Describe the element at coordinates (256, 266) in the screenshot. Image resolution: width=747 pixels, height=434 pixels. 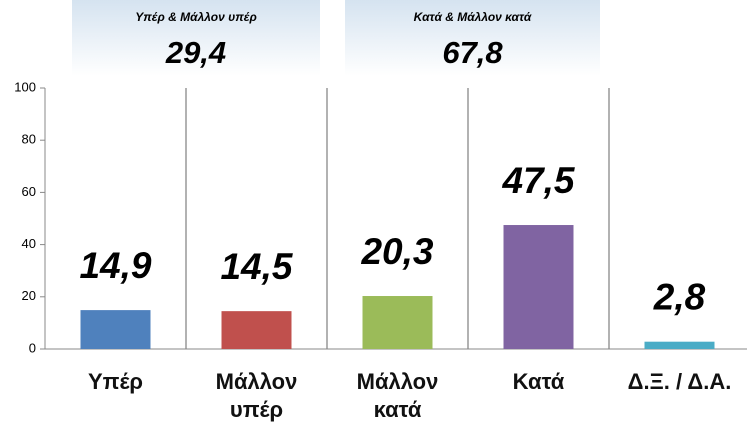
I see `value-label: 14,5` at that location.